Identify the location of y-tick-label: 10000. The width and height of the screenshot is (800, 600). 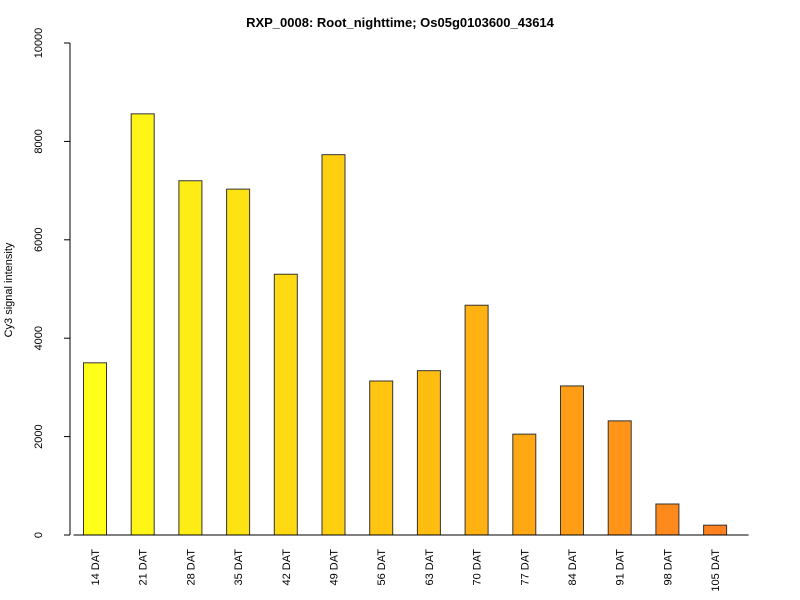
(39, 43).